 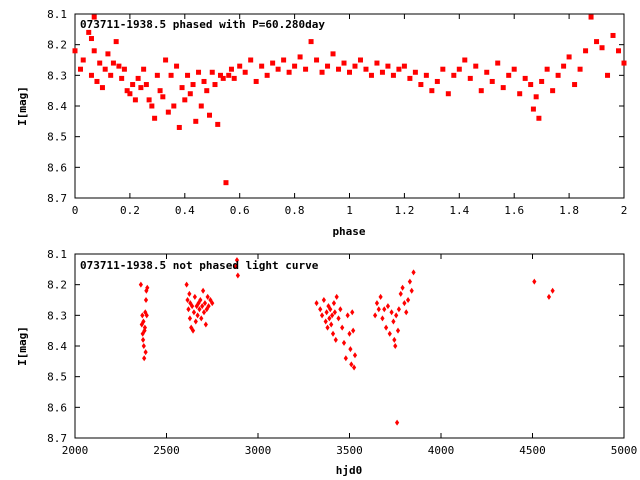 I want to click on y-tick-label: 8.4, so click(x=57, y=106).